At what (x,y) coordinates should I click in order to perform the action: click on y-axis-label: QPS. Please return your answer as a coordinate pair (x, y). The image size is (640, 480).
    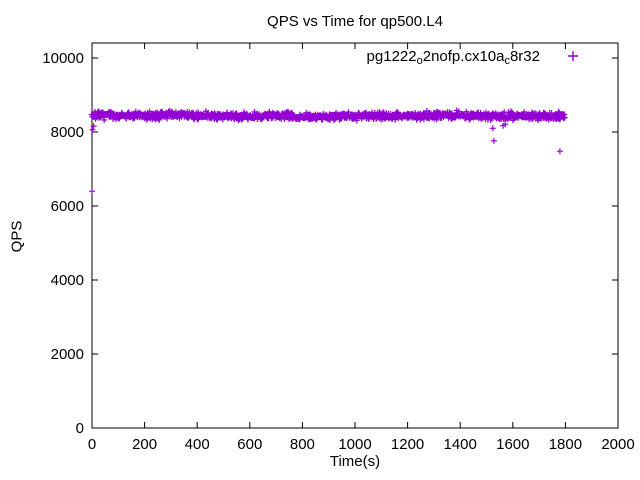
    Looking at the image, I should click on (17, 236).